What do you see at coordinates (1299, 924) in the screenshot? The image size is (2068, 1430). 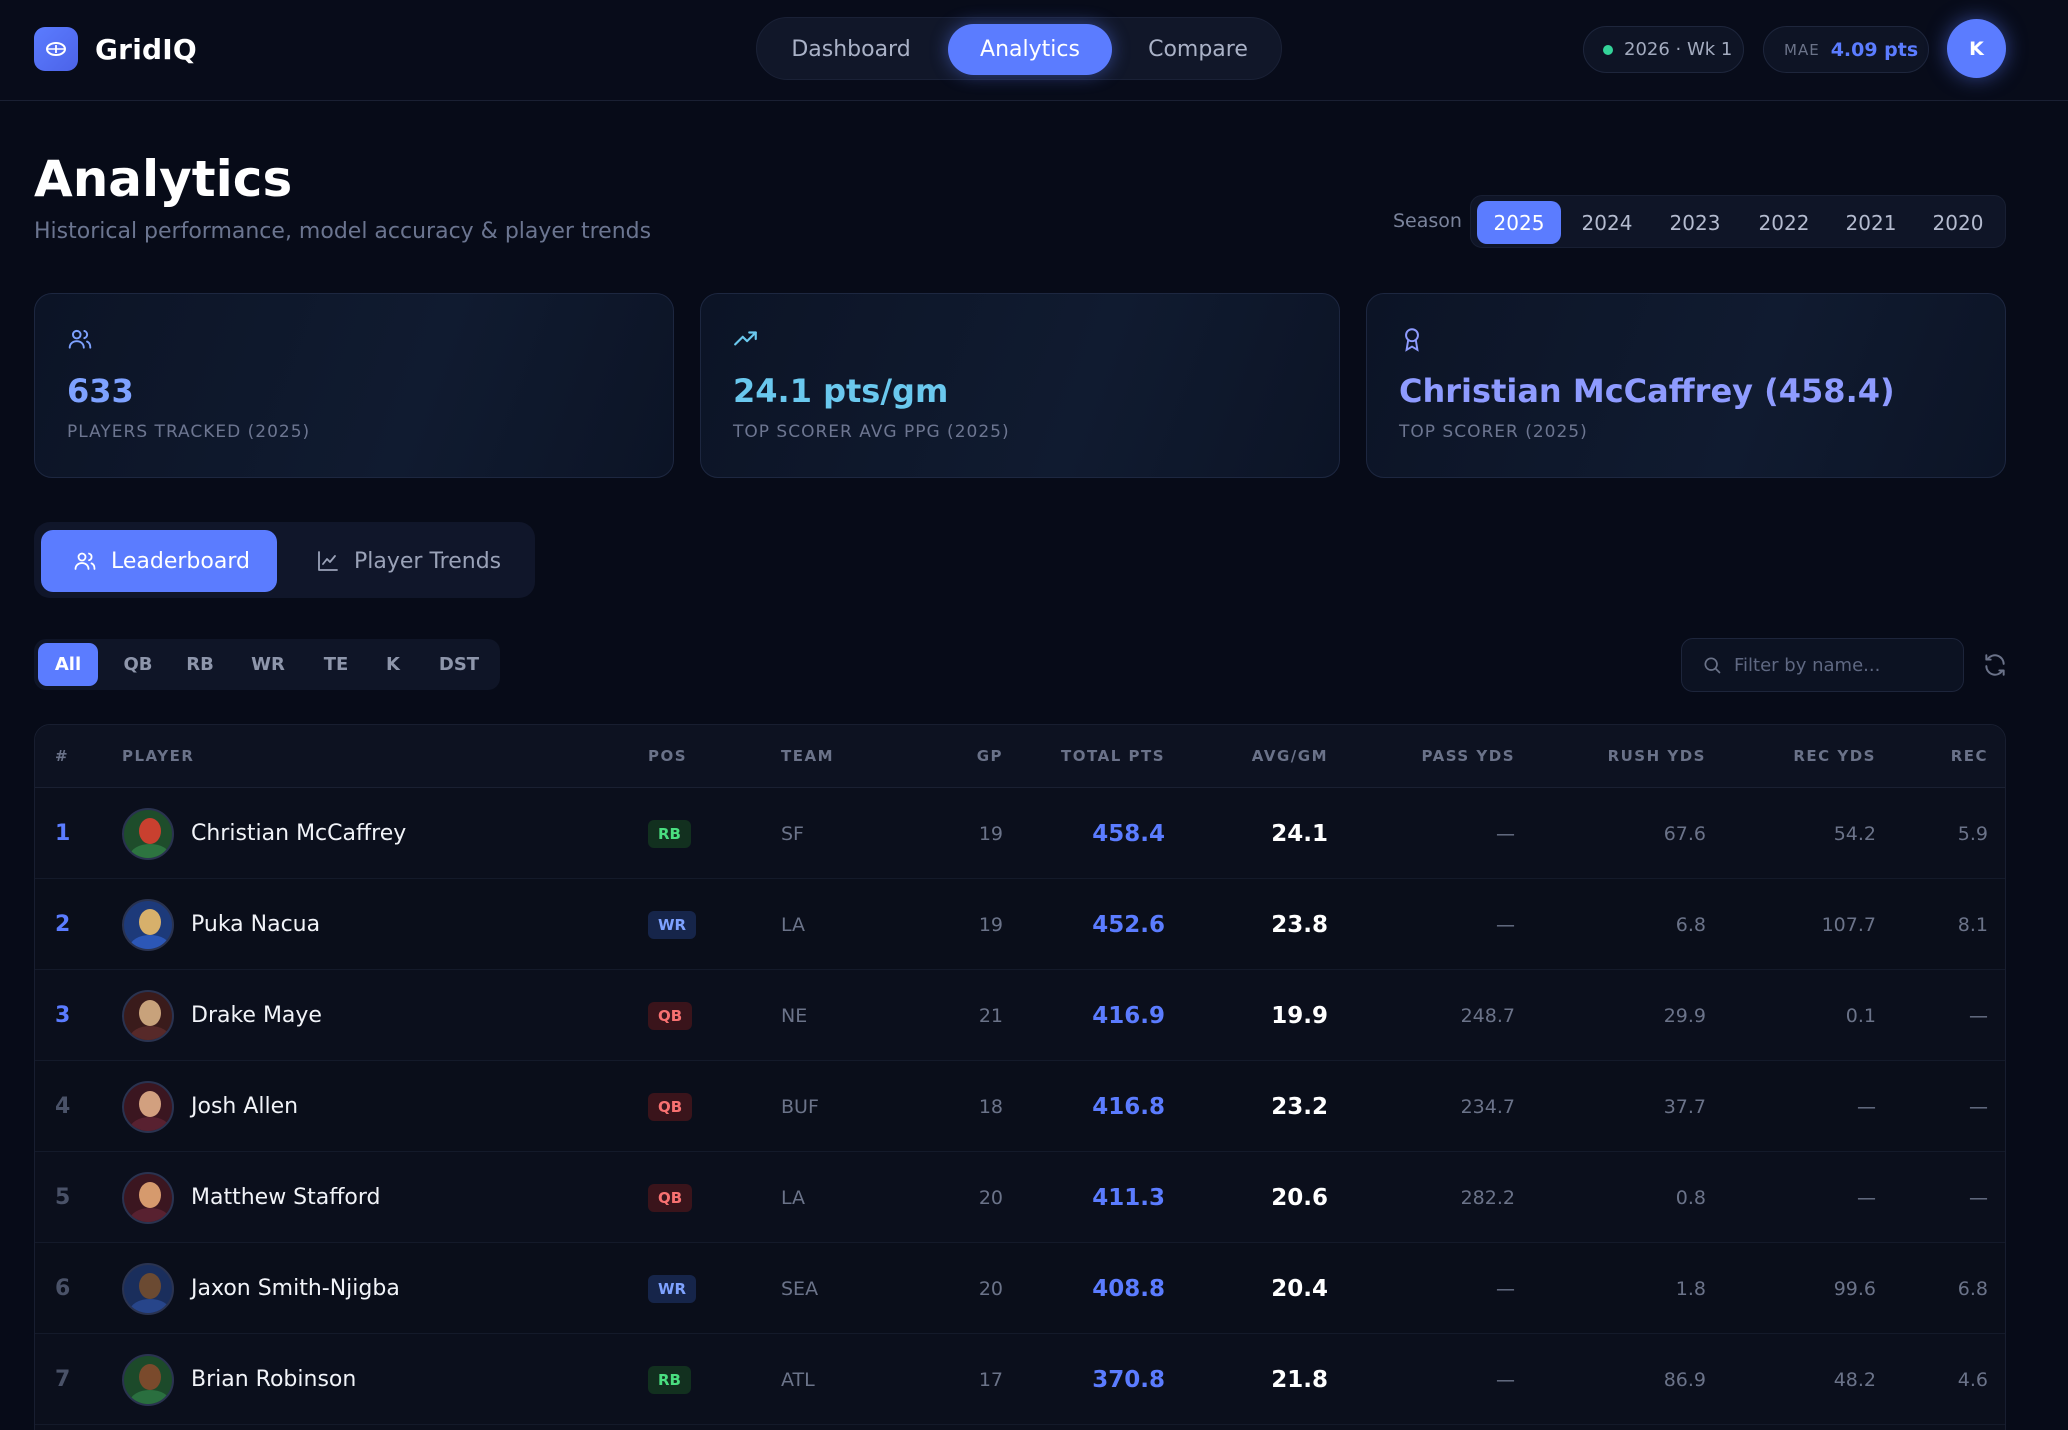 I see `row-avg-gm: 23.8` at bounding box center [1299, 924].